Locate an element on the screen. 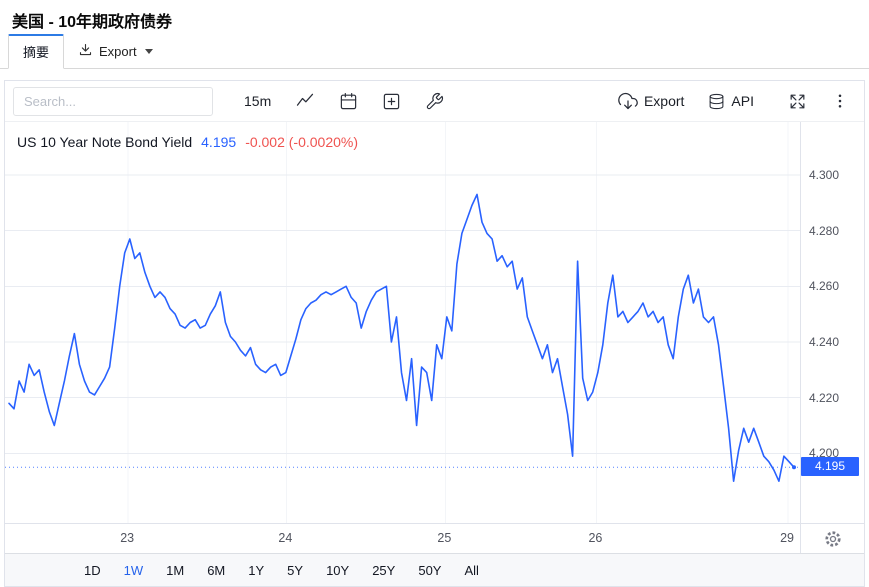 Image resolution: width=869 pixels, height=587 pixels. fullscreen-button is located at coordinates (797, 101).